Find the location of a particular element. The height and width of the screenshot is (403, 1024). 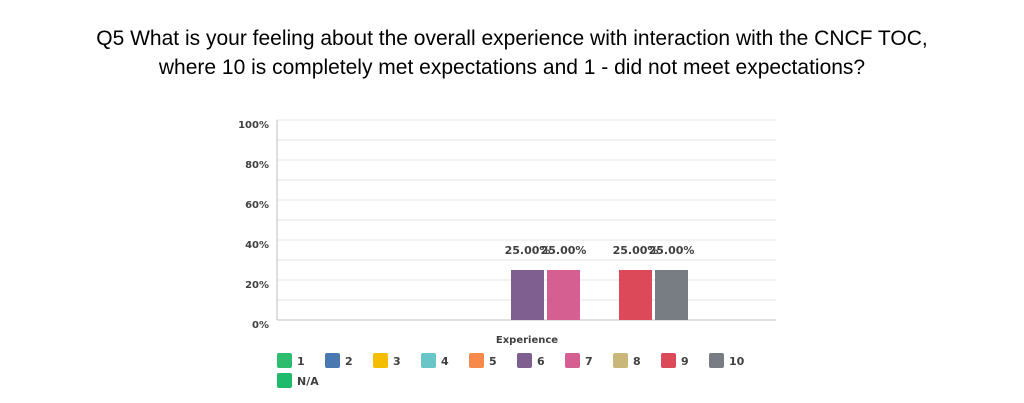

legend-item-5: 5 is located at coordinates (483, 360).